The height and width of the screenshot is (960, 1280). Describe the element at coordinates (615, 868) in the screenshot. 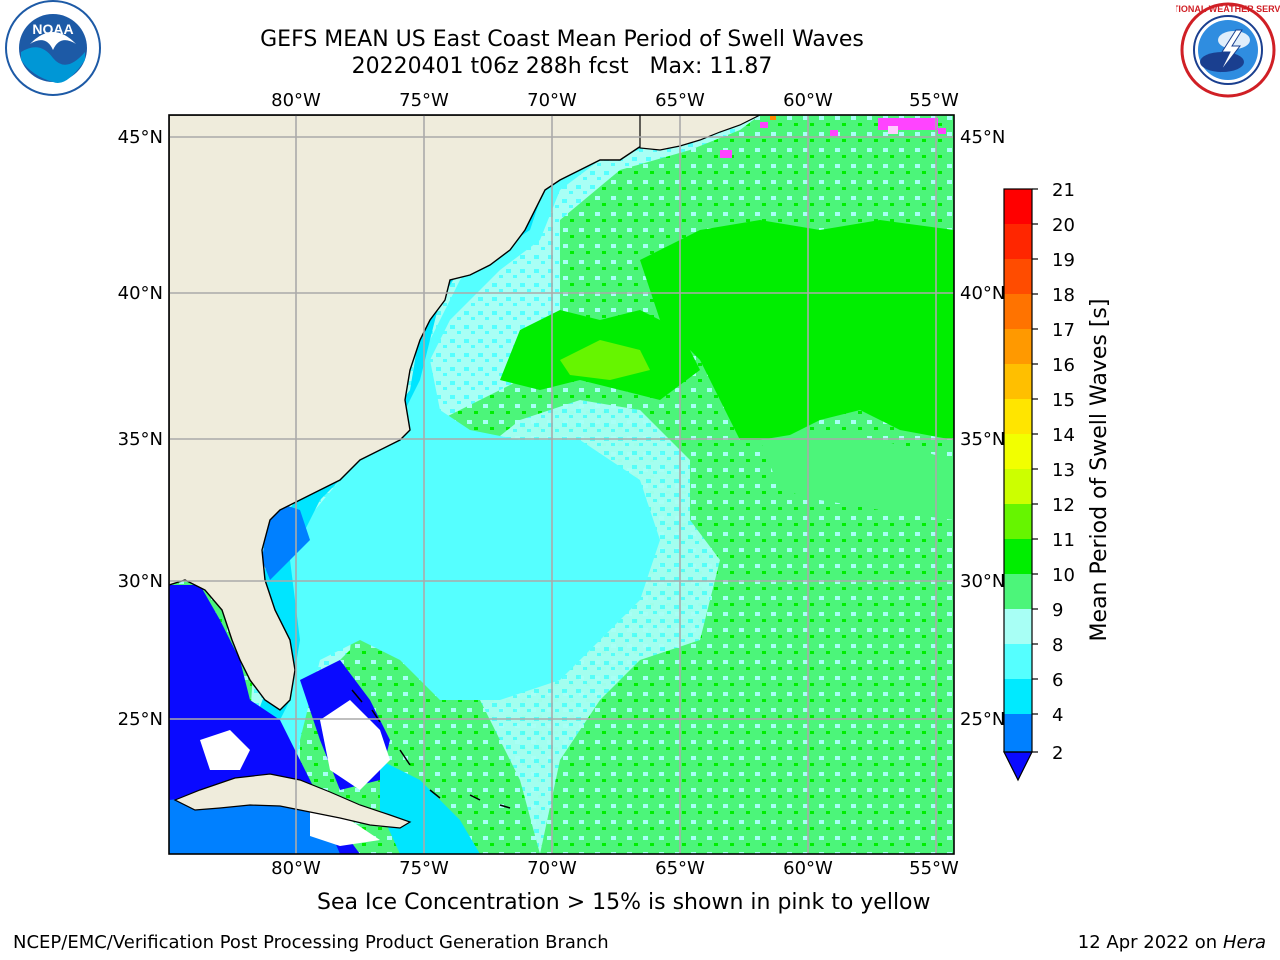

I see `lon-labels-bottom: 80°W 75°W 70°W 65°W 60°W 55°W` at that location.